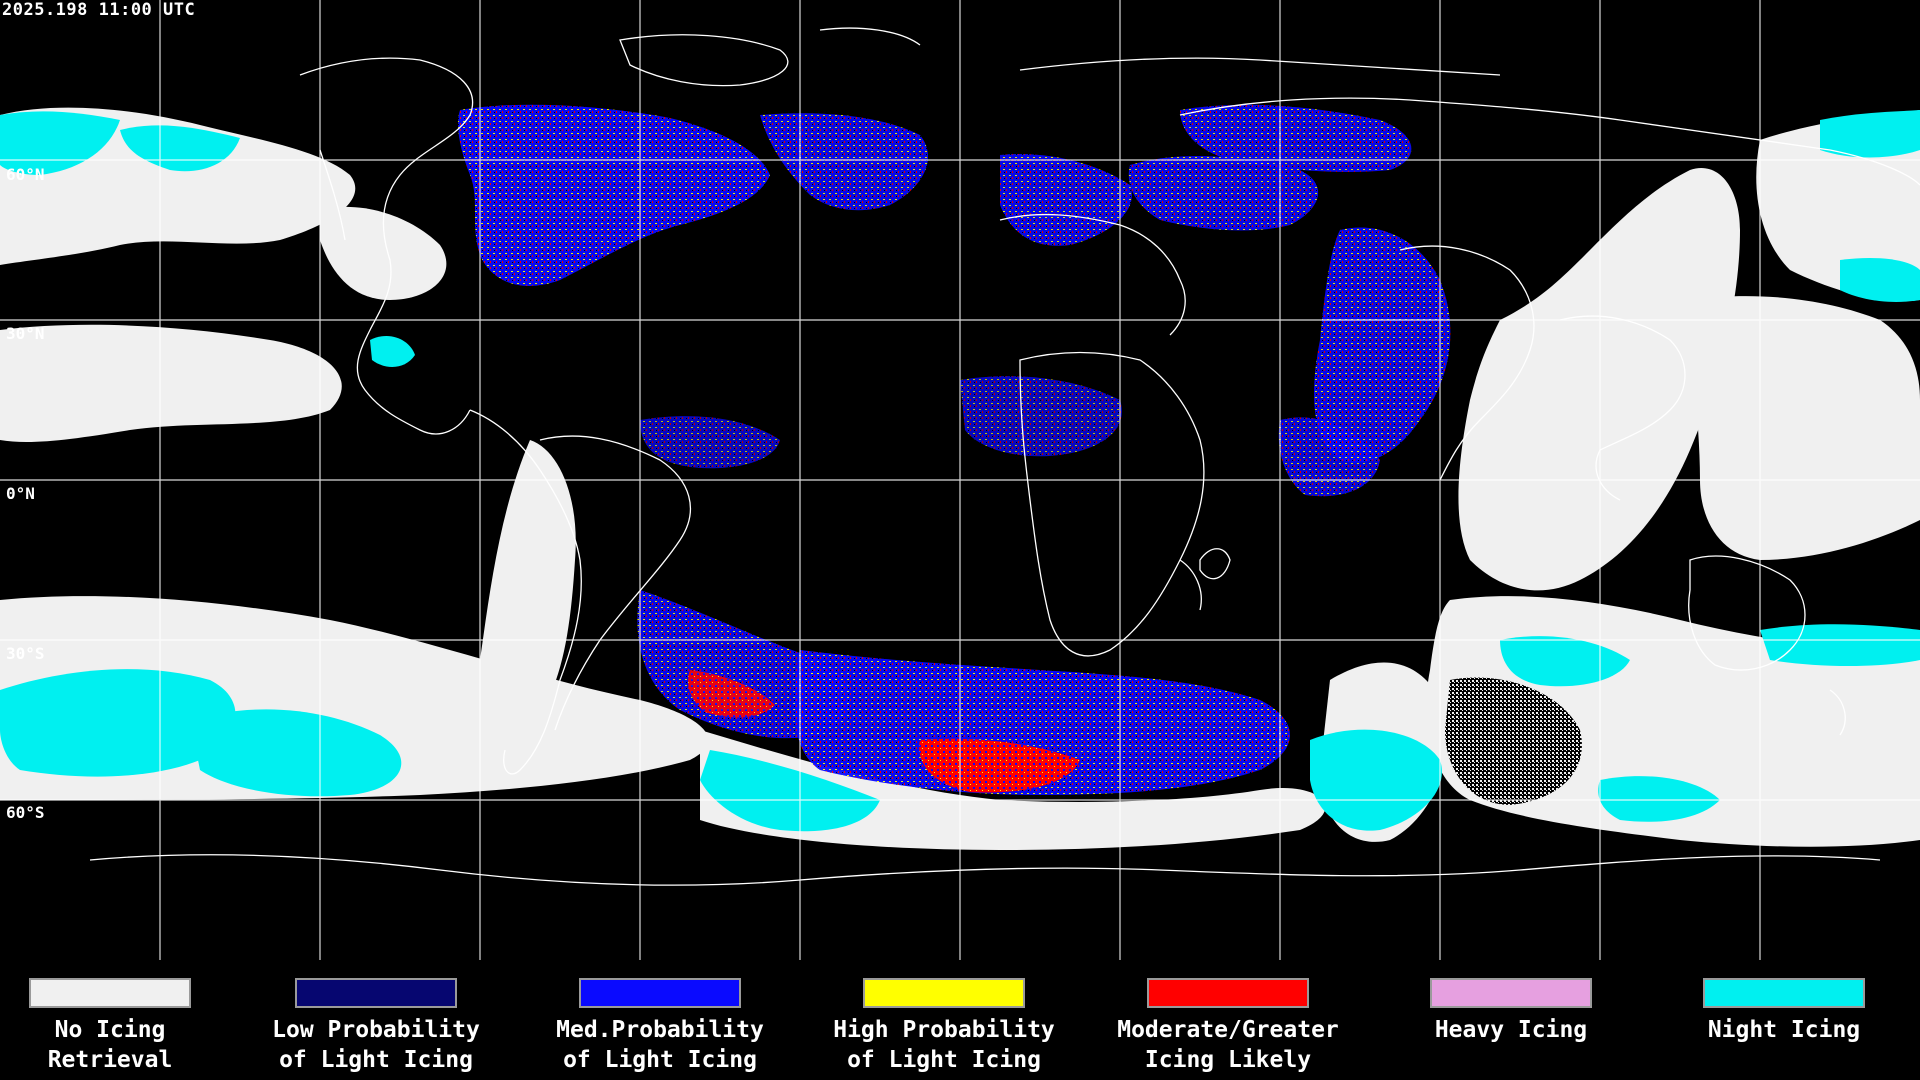  I want to click on legend-label: Night Icing, so click(1784, 1030).